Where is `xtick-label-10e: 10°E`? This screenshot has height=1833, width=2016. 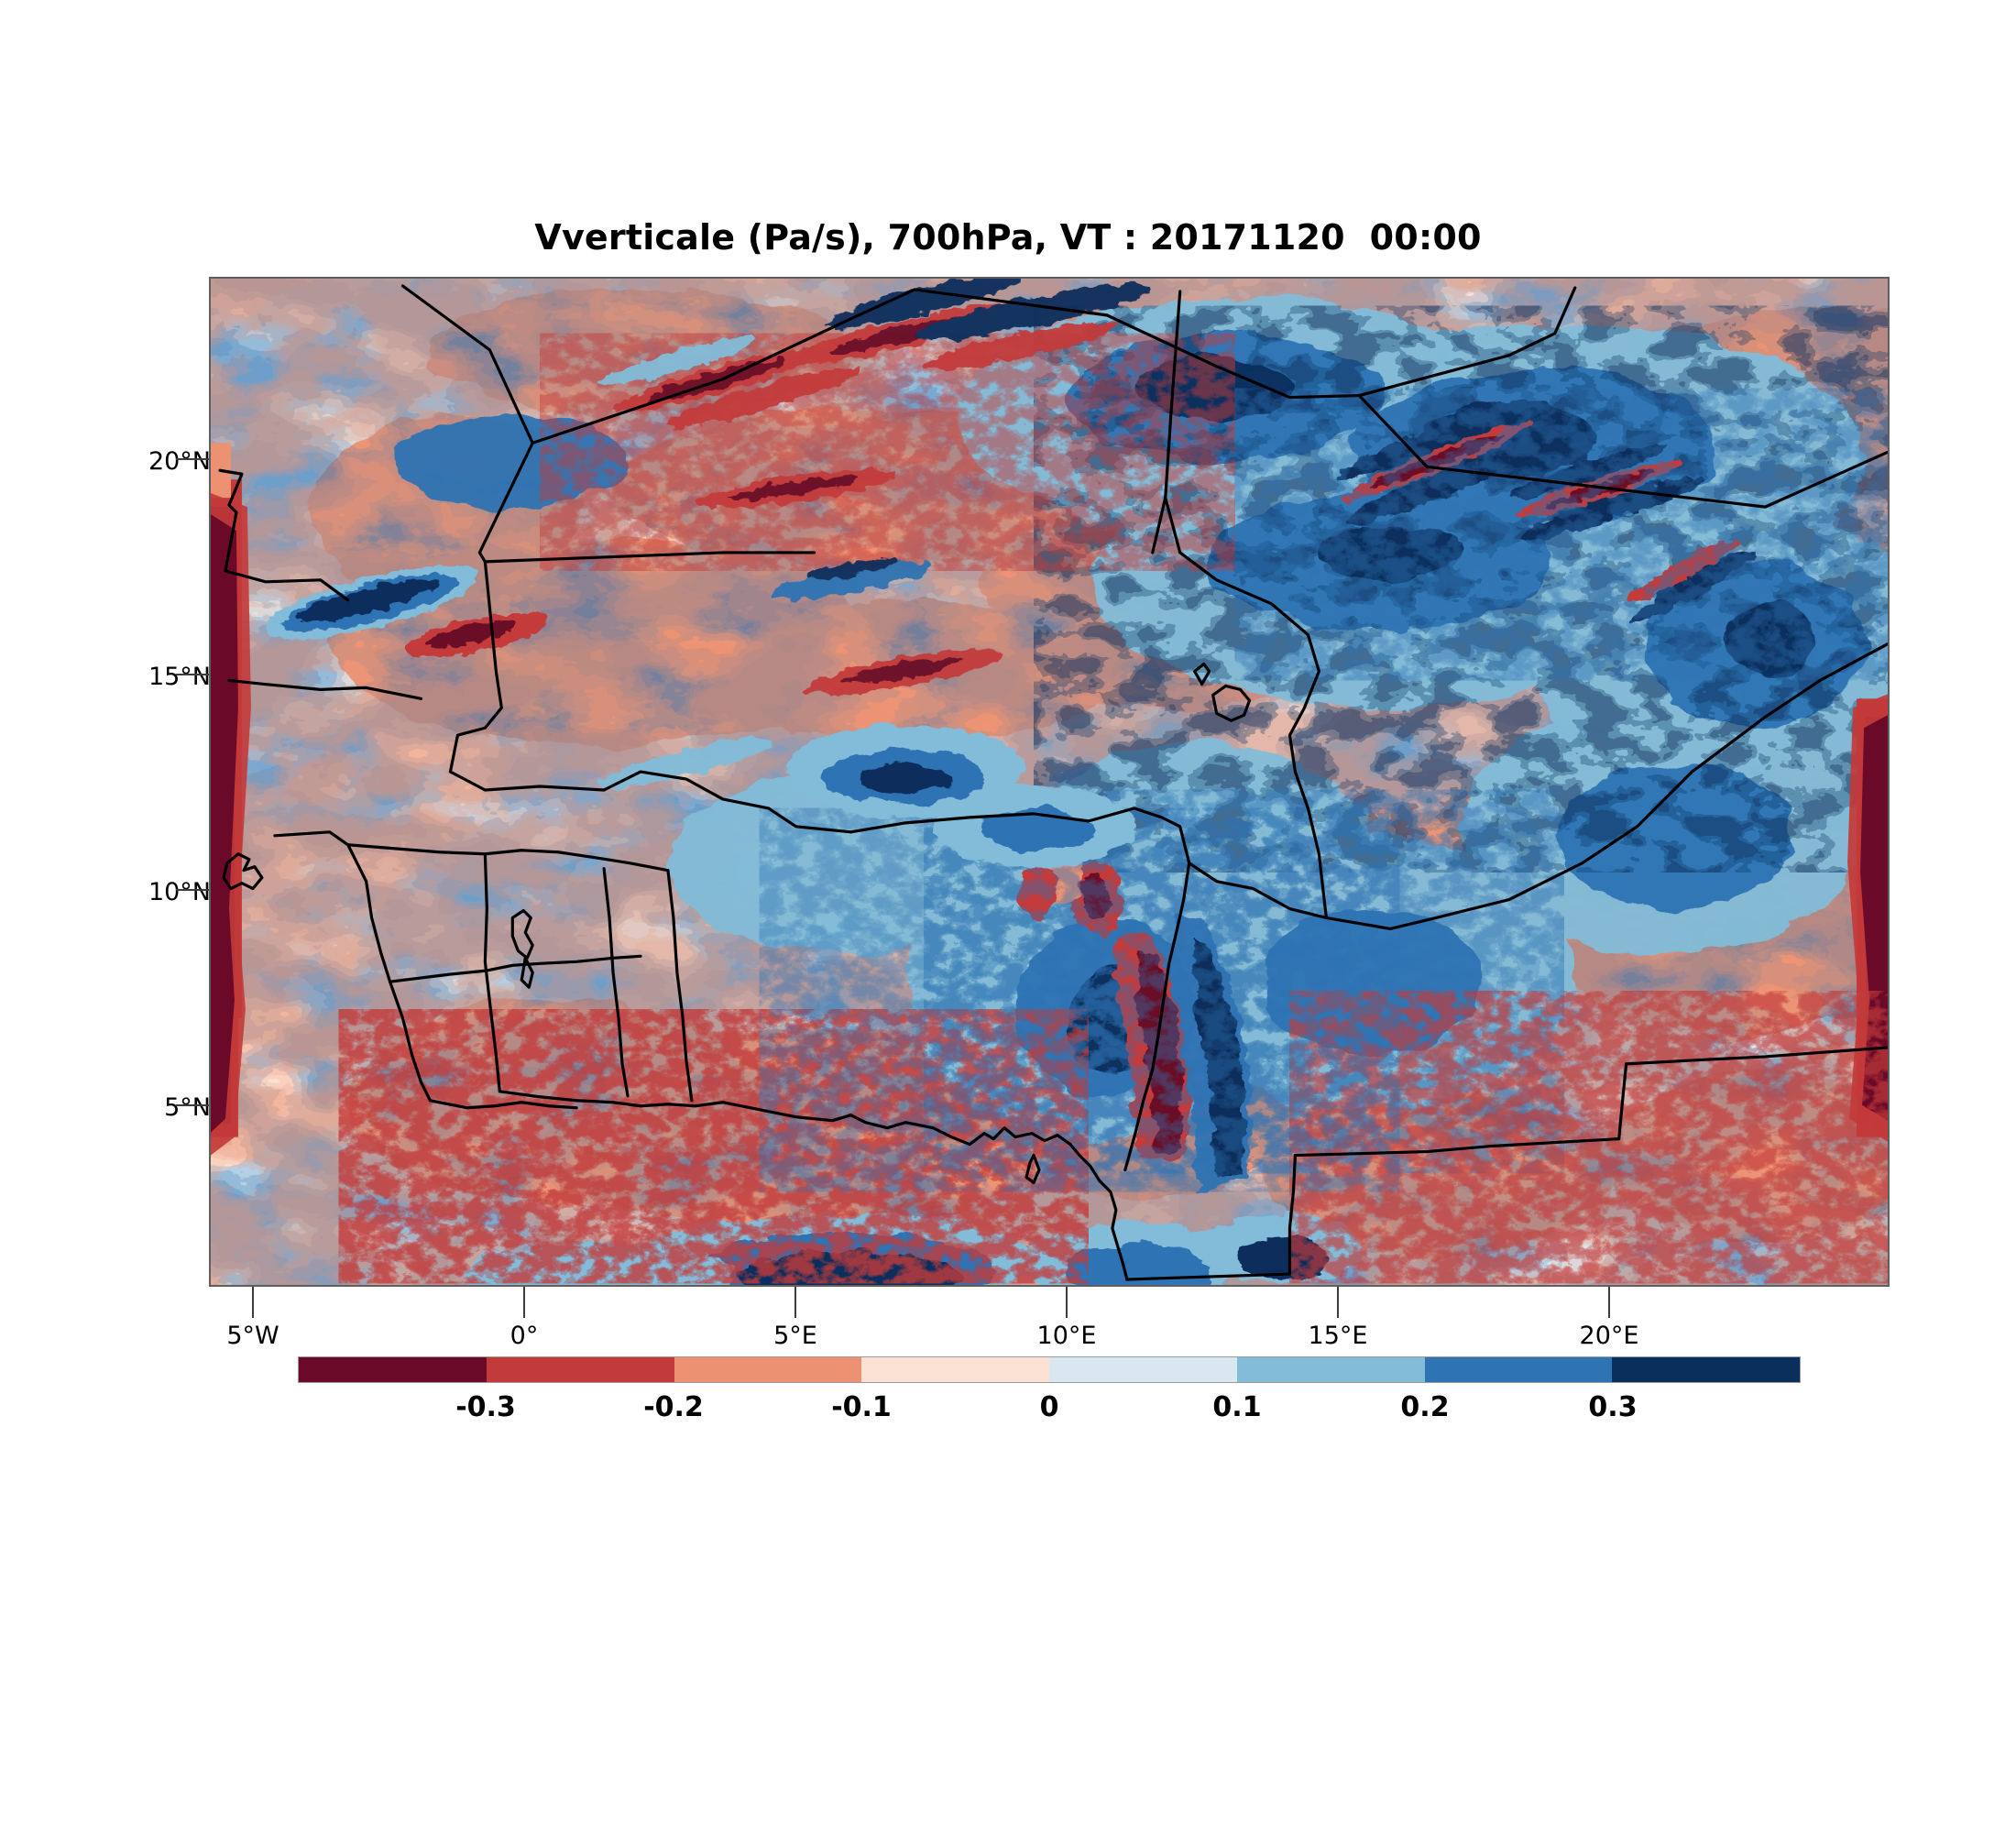 xtick-label-10e: 10°E is located at coordinates (1066, 1336).